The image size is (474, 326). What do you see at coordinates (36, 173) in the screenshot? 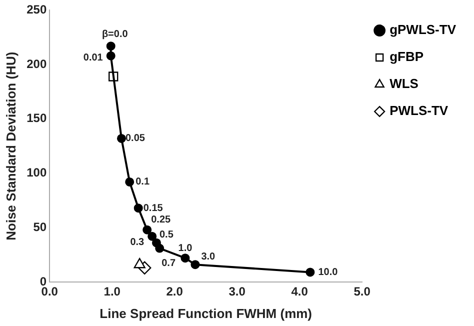
I see `y-tick-label: 100` at bounding box center [36, 173].